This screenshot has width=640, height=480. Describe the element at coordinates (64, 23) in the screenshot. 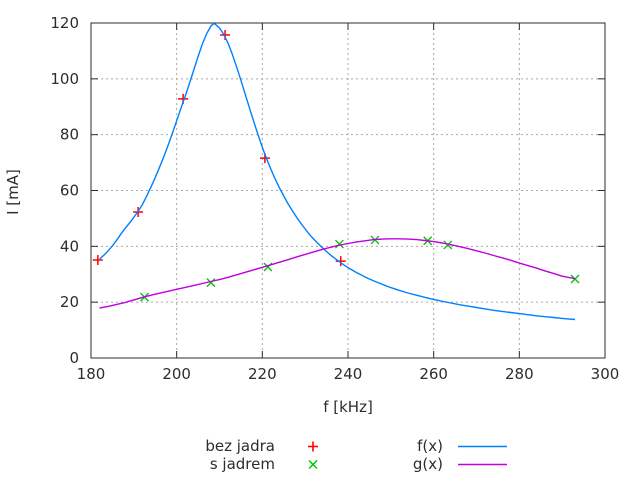

I see `y-tick-label: 120` at that location.